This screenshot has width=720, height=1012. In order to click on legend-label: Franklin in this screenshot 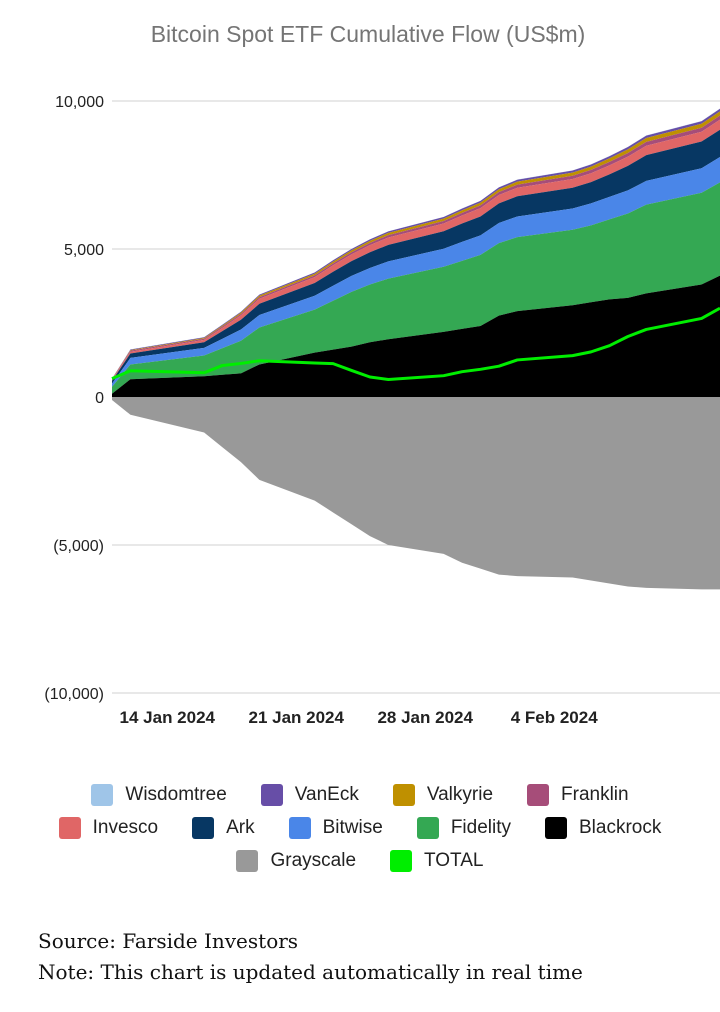, I will do `click(595, 794)`.